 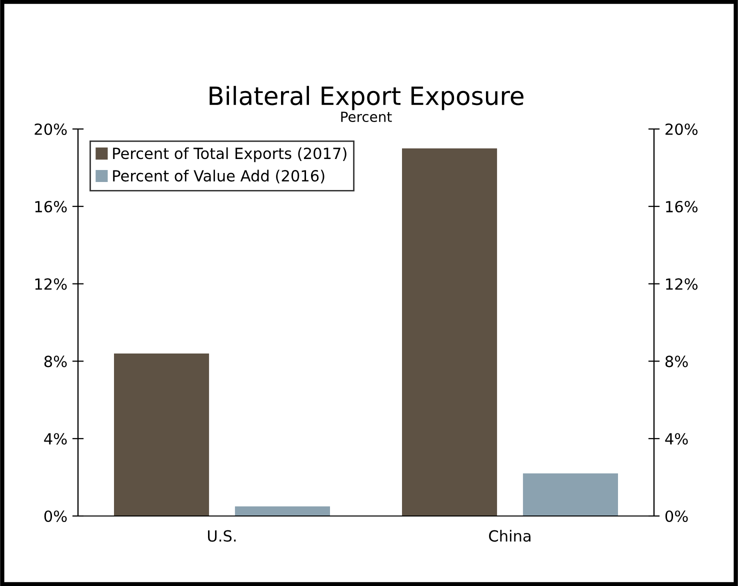 I want to click on x-tick-label: U.S., so click(x=222, y=536).